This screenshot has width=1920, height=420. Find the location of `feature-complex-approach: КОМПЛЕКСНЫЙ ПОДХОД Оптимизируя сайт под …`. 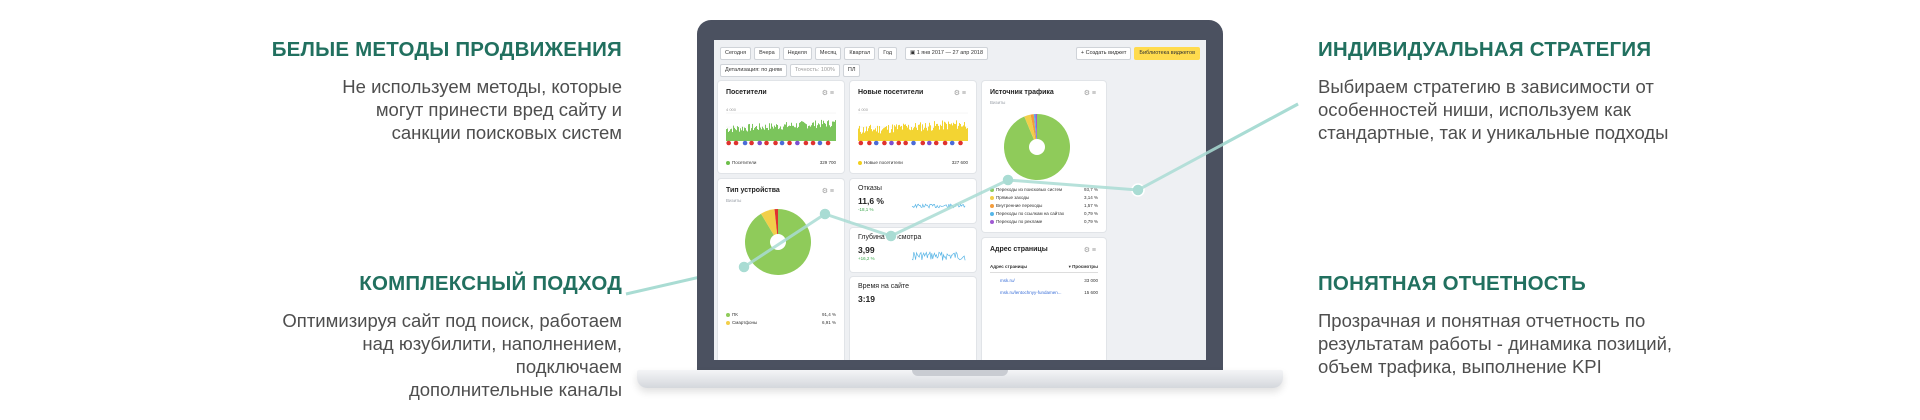

feature-complex-approach: КОМПЛЕКСНЫЙ ПОДХОД Оптимизируя сайт под … is located at coordinates (437, 336).